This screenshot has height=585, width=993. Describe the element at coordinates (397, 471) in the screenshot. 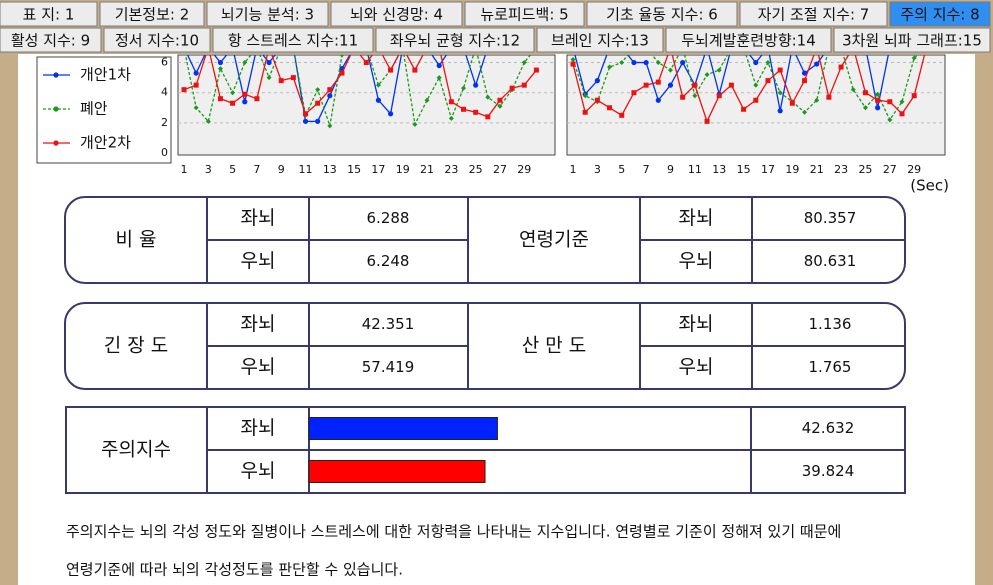

I see `bar` at that location.